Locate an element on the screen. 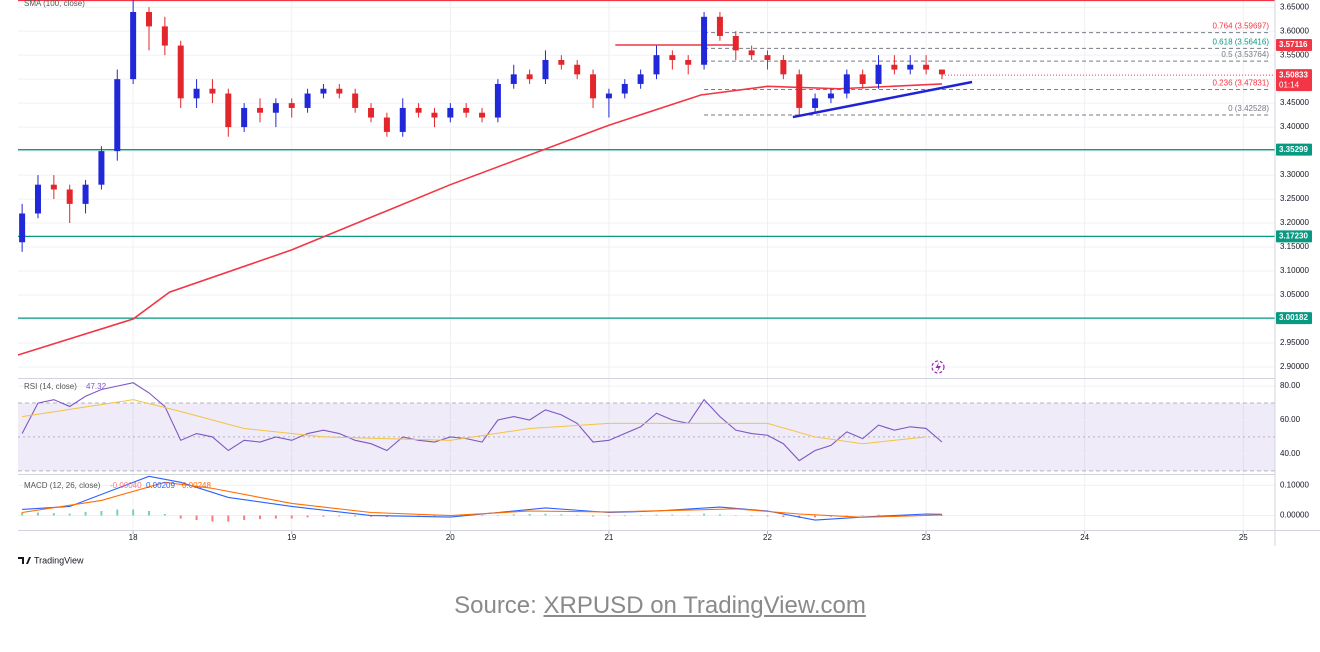 The width and height of the screenshot is (1320, 652). price-tag-label: 3.57116 is located at coordinates (1293, 44).